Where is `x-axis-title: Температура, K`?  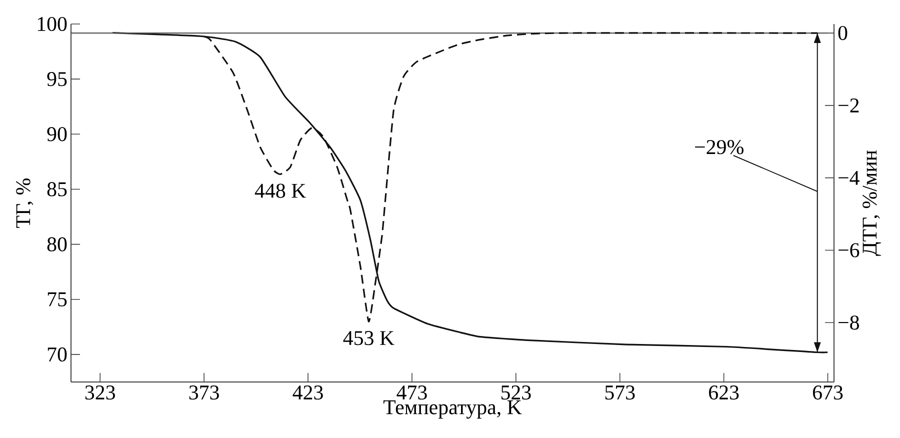 x-axis-title: Температура, K is located at coordinates (452, 409).